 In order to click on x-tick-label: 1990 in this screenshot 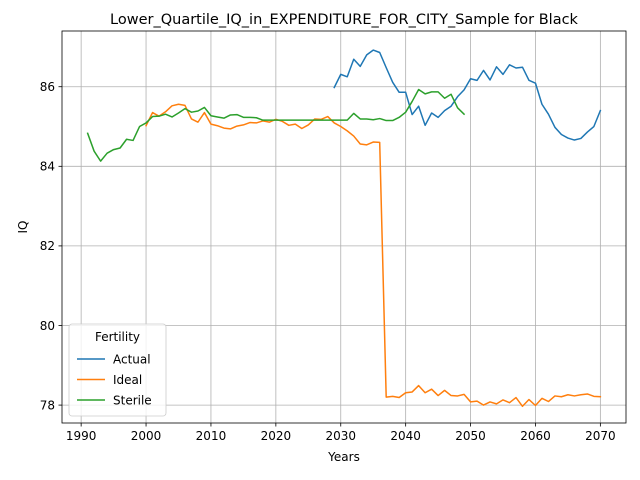, I will do `click(81, 436)`.